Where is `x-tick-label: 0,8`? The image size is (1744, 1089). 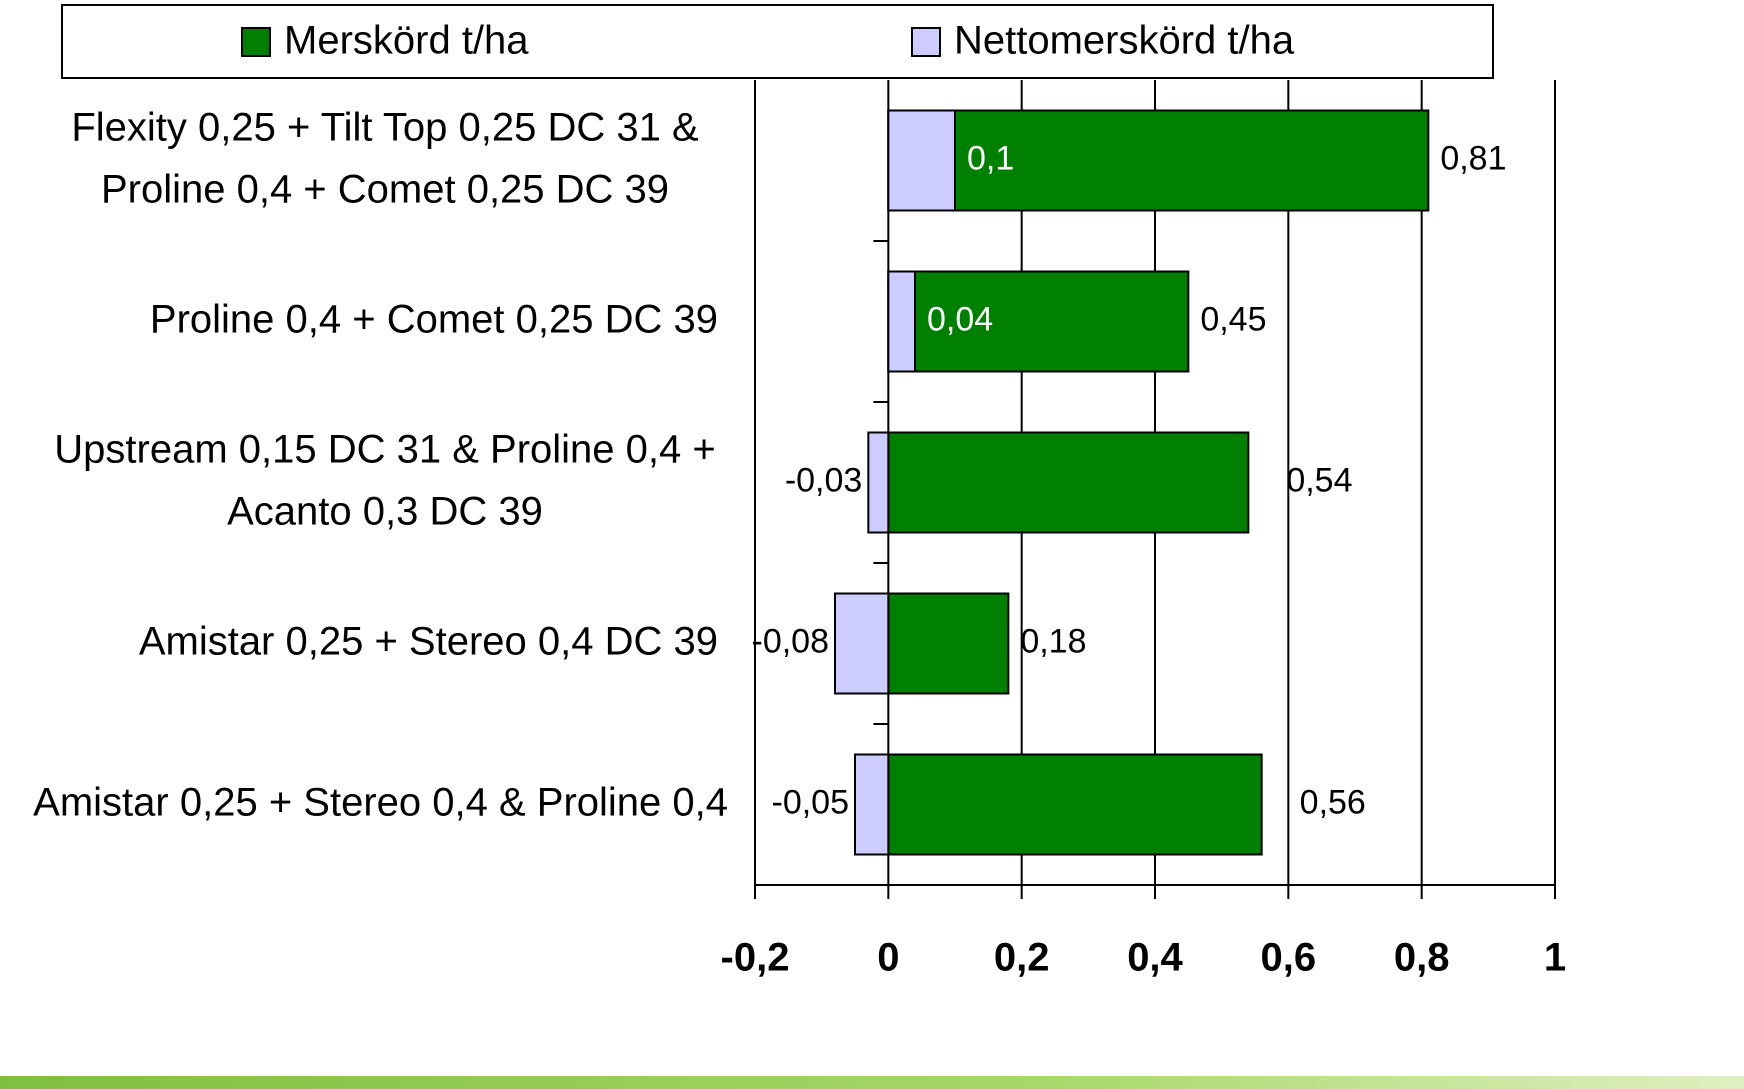 x-tick-label: 0,8 is located at coordinates (1422, 958).